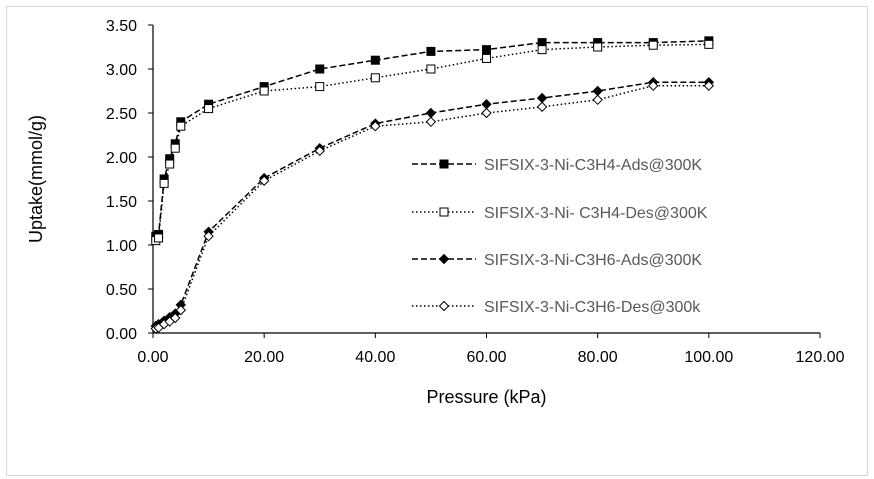  Describe the element at coordinates (121, 26) in the screenshot. I see `y-tick-label: 3.50` at that location.